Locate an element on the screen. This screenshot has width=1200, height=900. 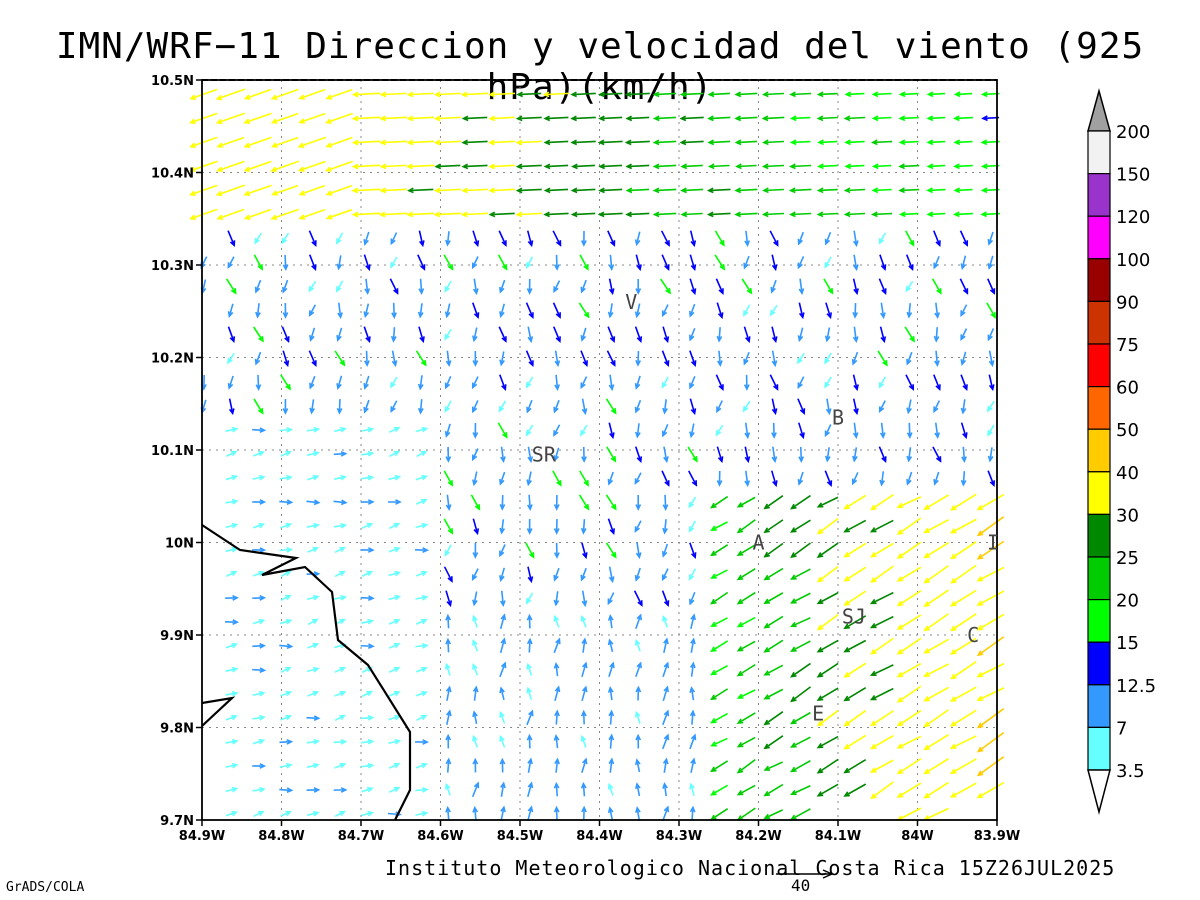
lat-tick-label: 10.2N is located at coordinates (172, 359).